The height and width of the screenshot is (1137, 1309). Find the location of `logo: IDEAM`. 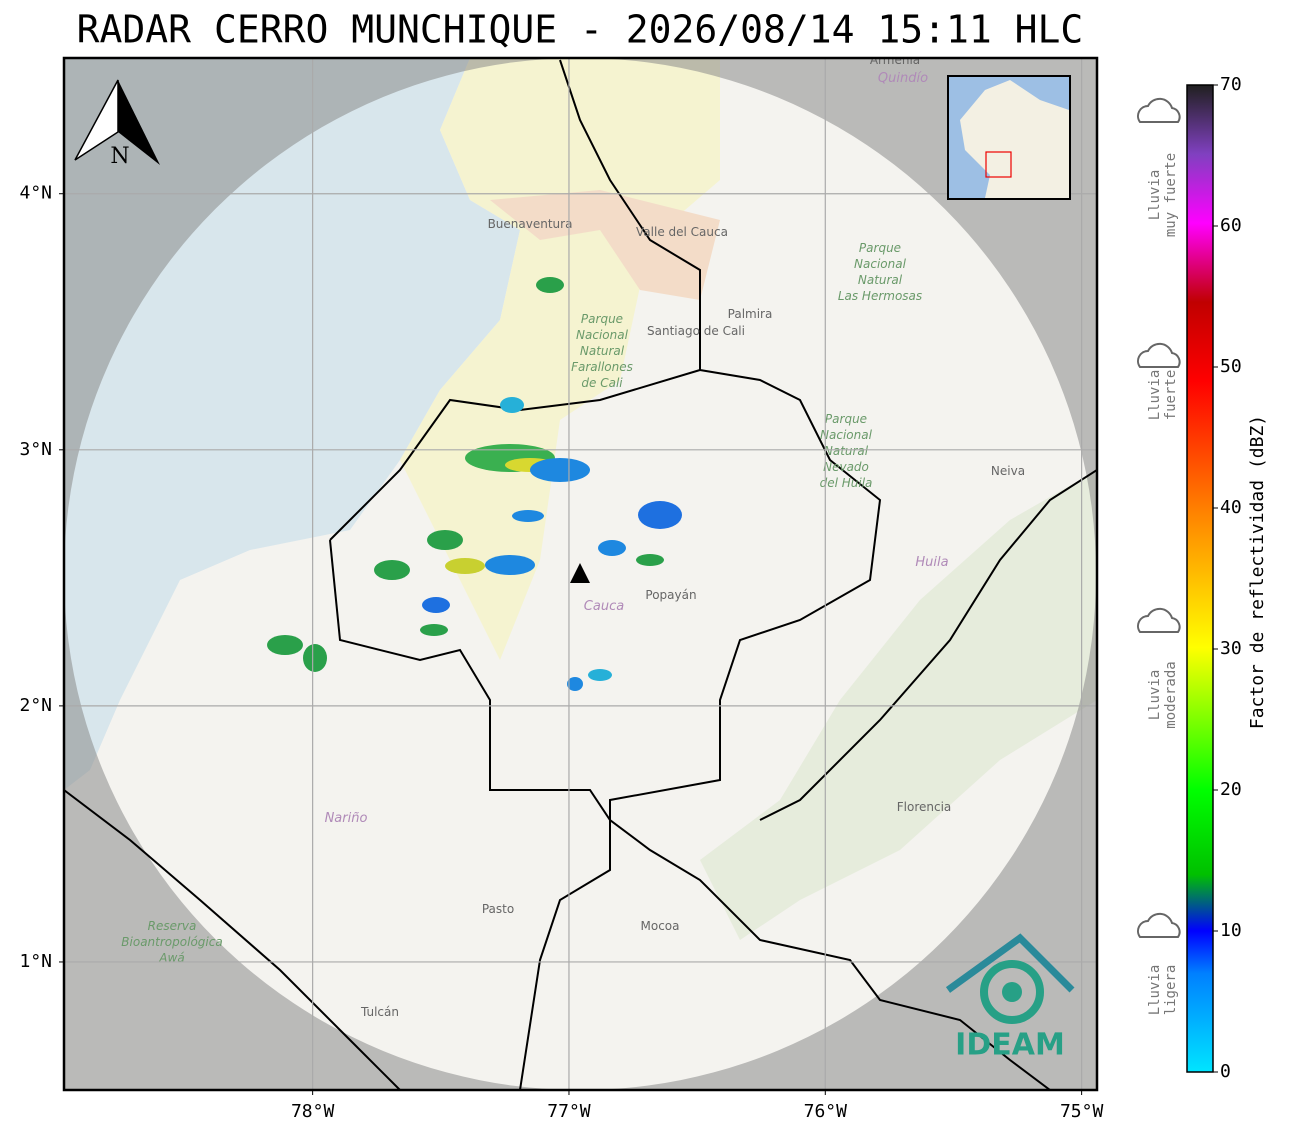

logo: IDEAM is located at coordinates (1010, 998).